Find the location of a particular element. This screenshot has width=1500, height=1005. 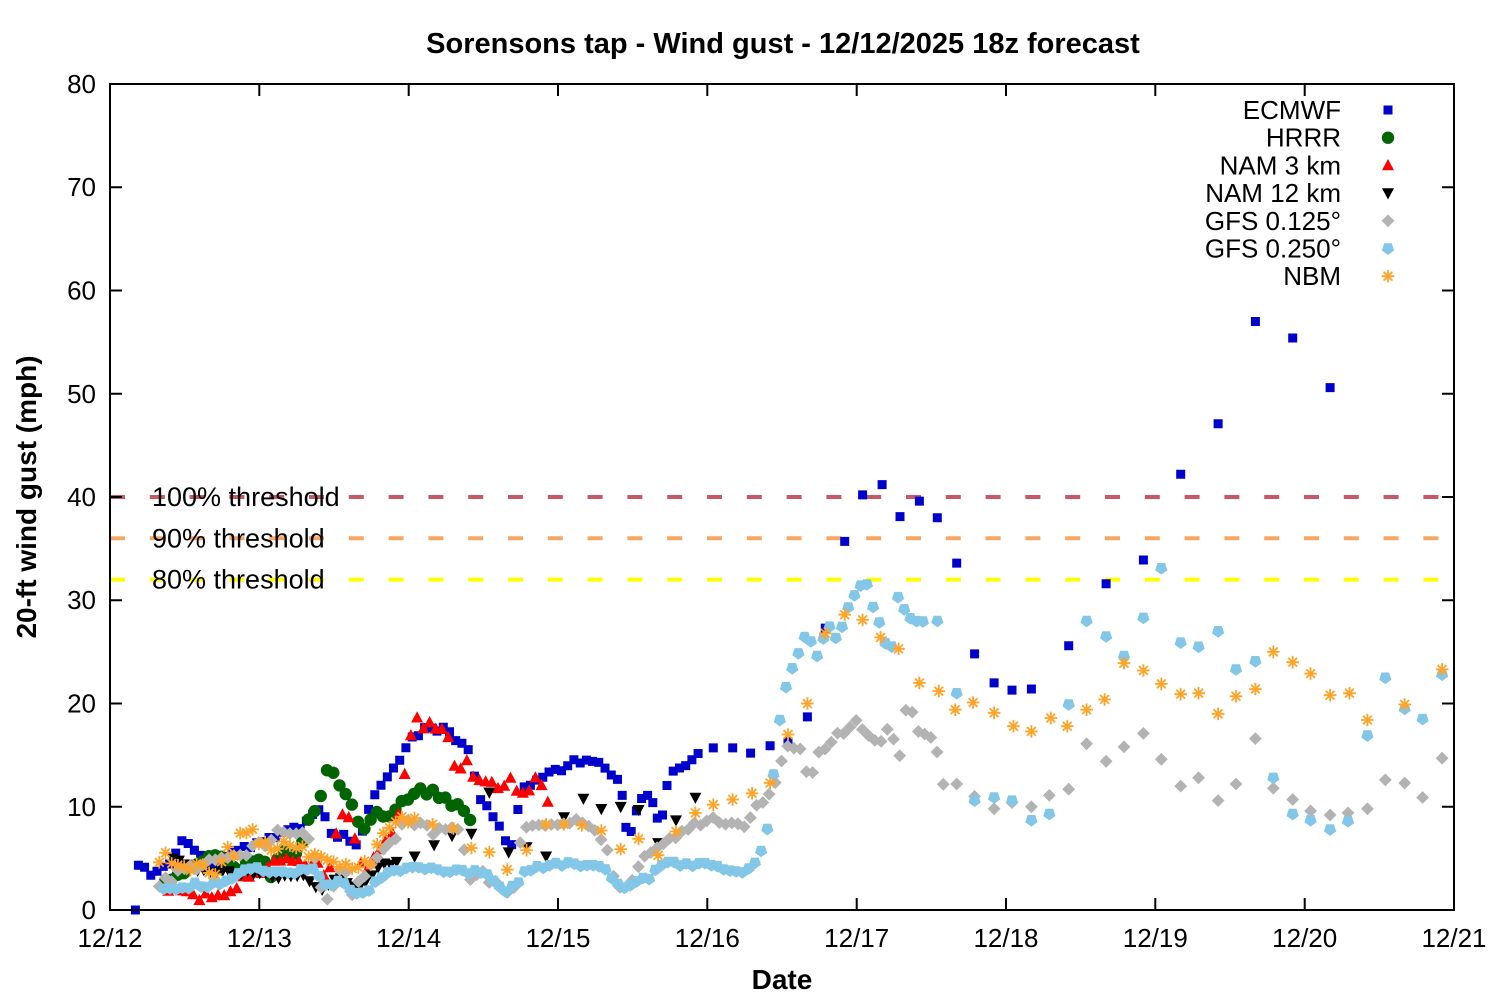

svg-text: 100% threshold is located at coordinates (246, 497).